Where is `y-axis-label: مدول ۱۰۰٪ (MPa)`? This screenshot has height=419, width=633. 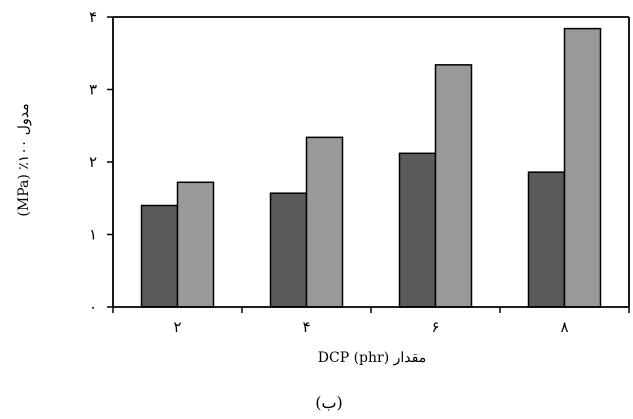 y-axis-label: مدول ۱۰۰٪ (MPa) is located at coordinates (24, 159).